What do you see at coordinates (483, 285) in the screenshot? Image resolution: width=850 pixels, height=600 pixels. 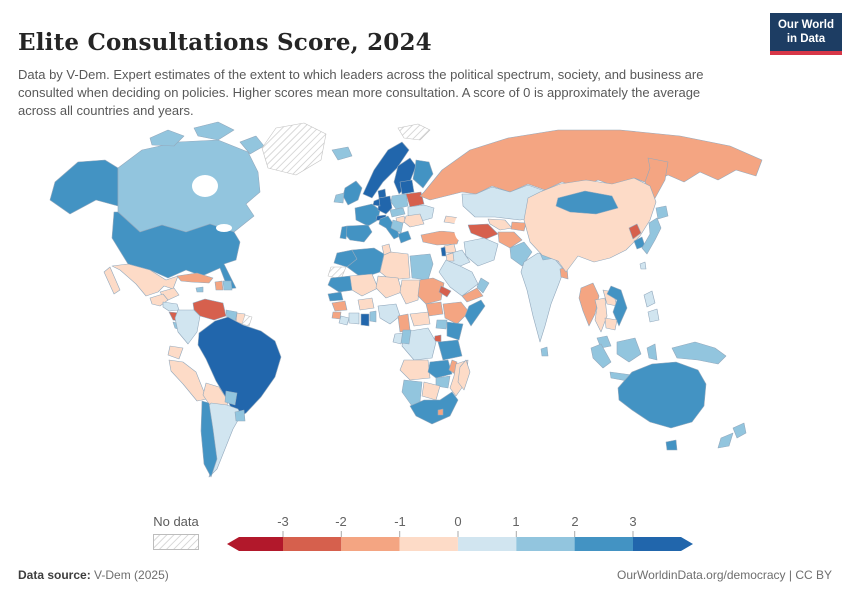 I see `country-oman` at bounding box center [483, 285].